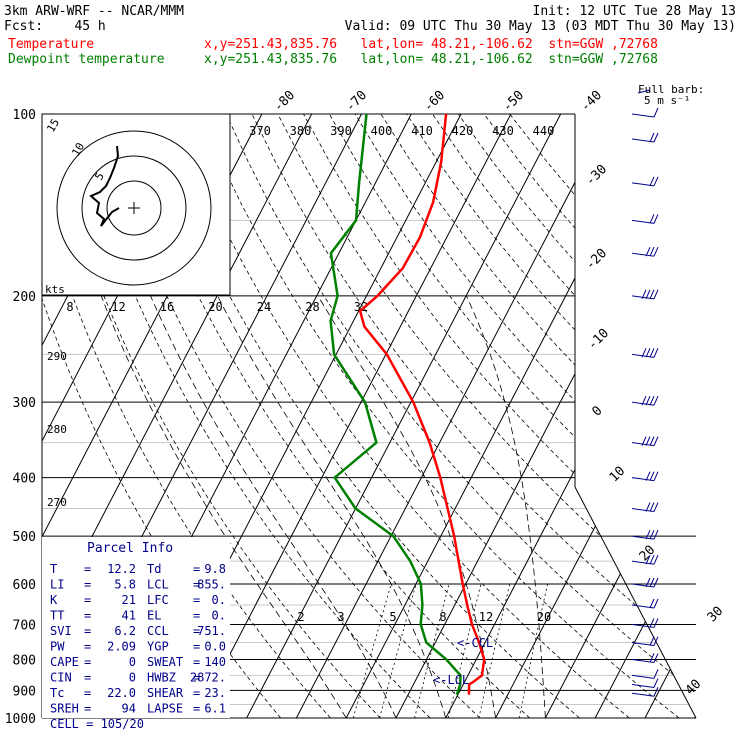 The image size is (740, 740). I want to click on parcel-key: Tc, so click(57, 693).